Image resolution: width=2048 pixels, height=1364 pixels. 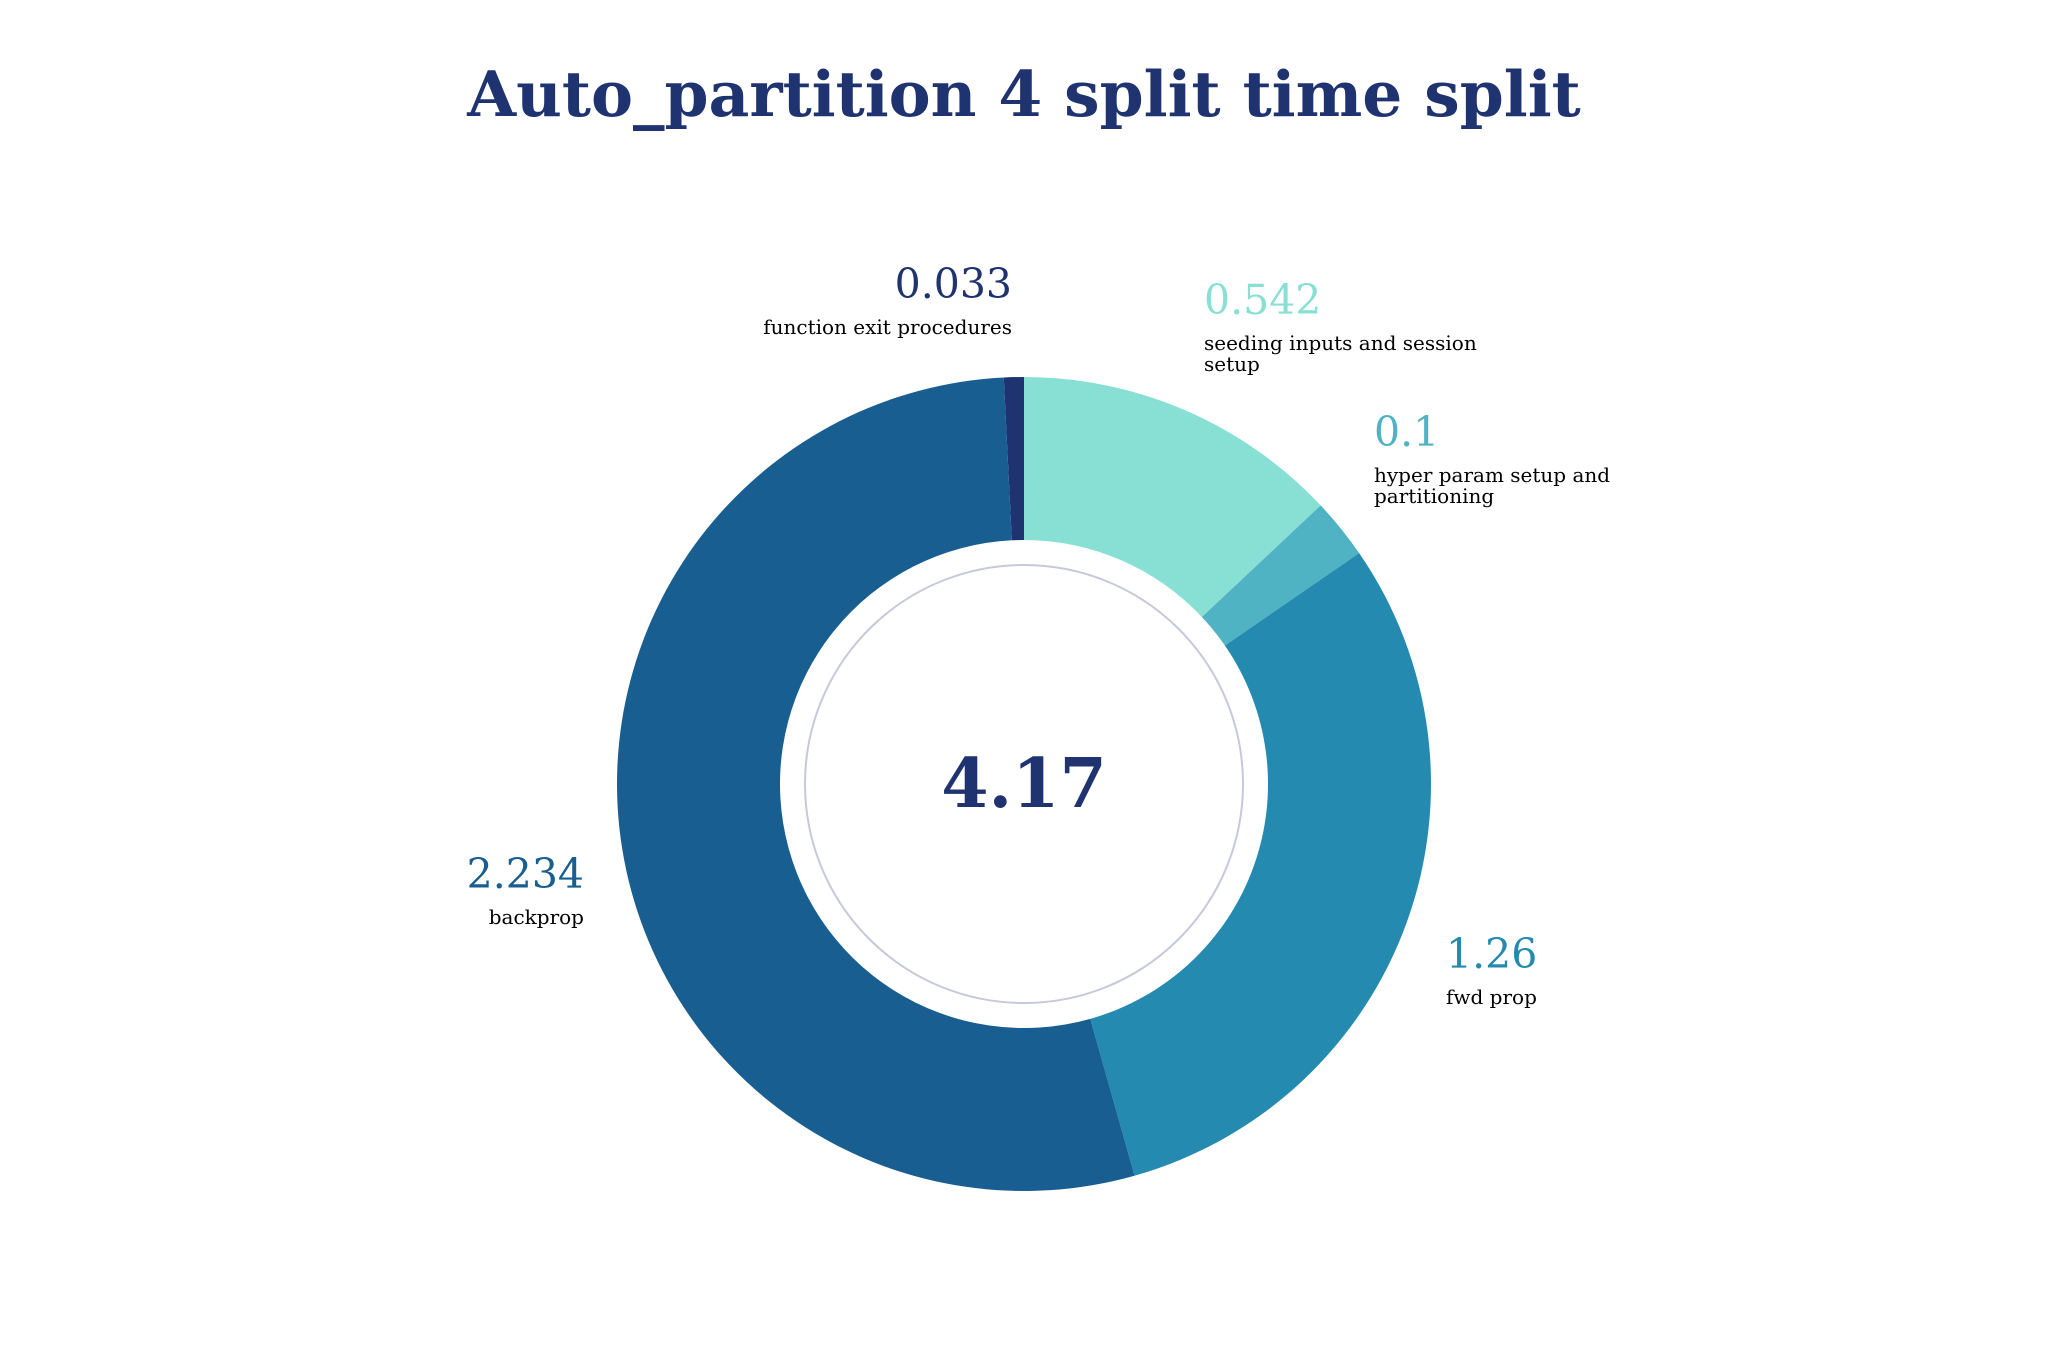 I want to click on name-label-fwd-prop: fwd prop, so click(x=1491, y=997).